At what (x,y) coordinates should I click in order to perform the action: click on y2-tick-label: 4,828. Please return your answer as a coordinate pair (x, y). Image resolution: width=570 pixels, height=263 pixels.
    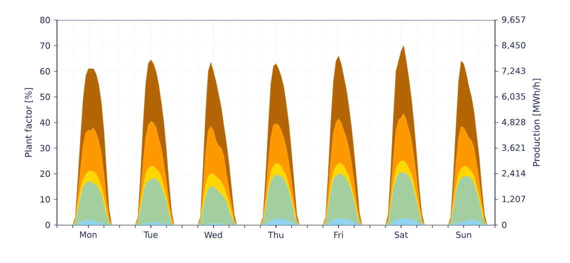
    Looking at the image, I should click on (514, 122).